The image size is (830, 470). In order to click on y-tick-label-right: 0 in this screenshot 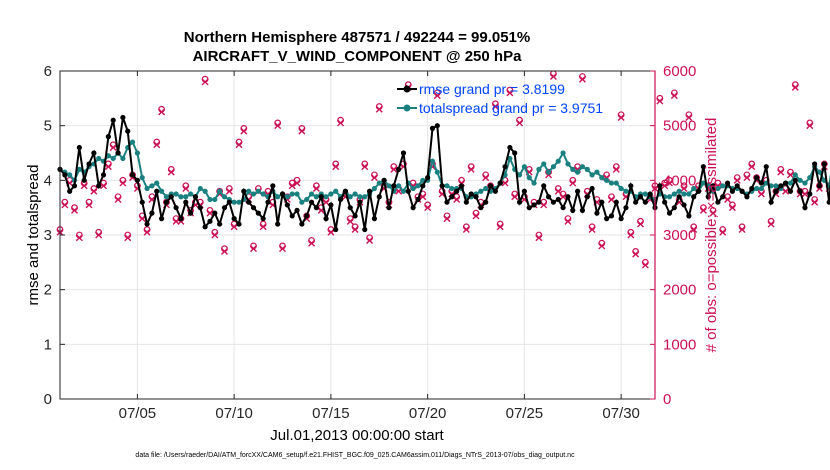, I will do `click(667, 399)`.